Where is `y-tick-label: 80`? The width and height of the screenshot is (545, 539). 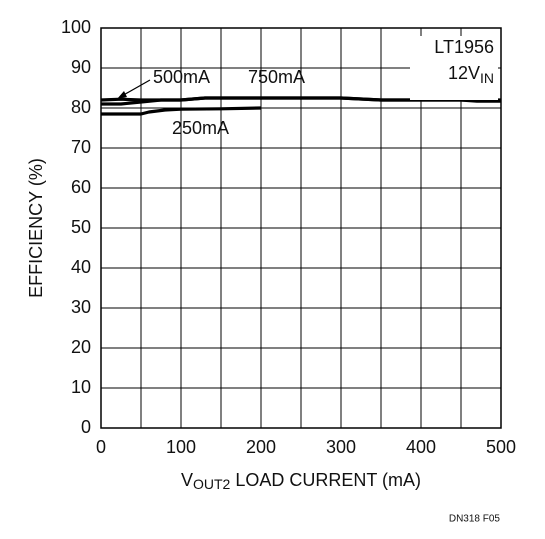
y-tick-label: 80 is located at coordinates (81, 107).